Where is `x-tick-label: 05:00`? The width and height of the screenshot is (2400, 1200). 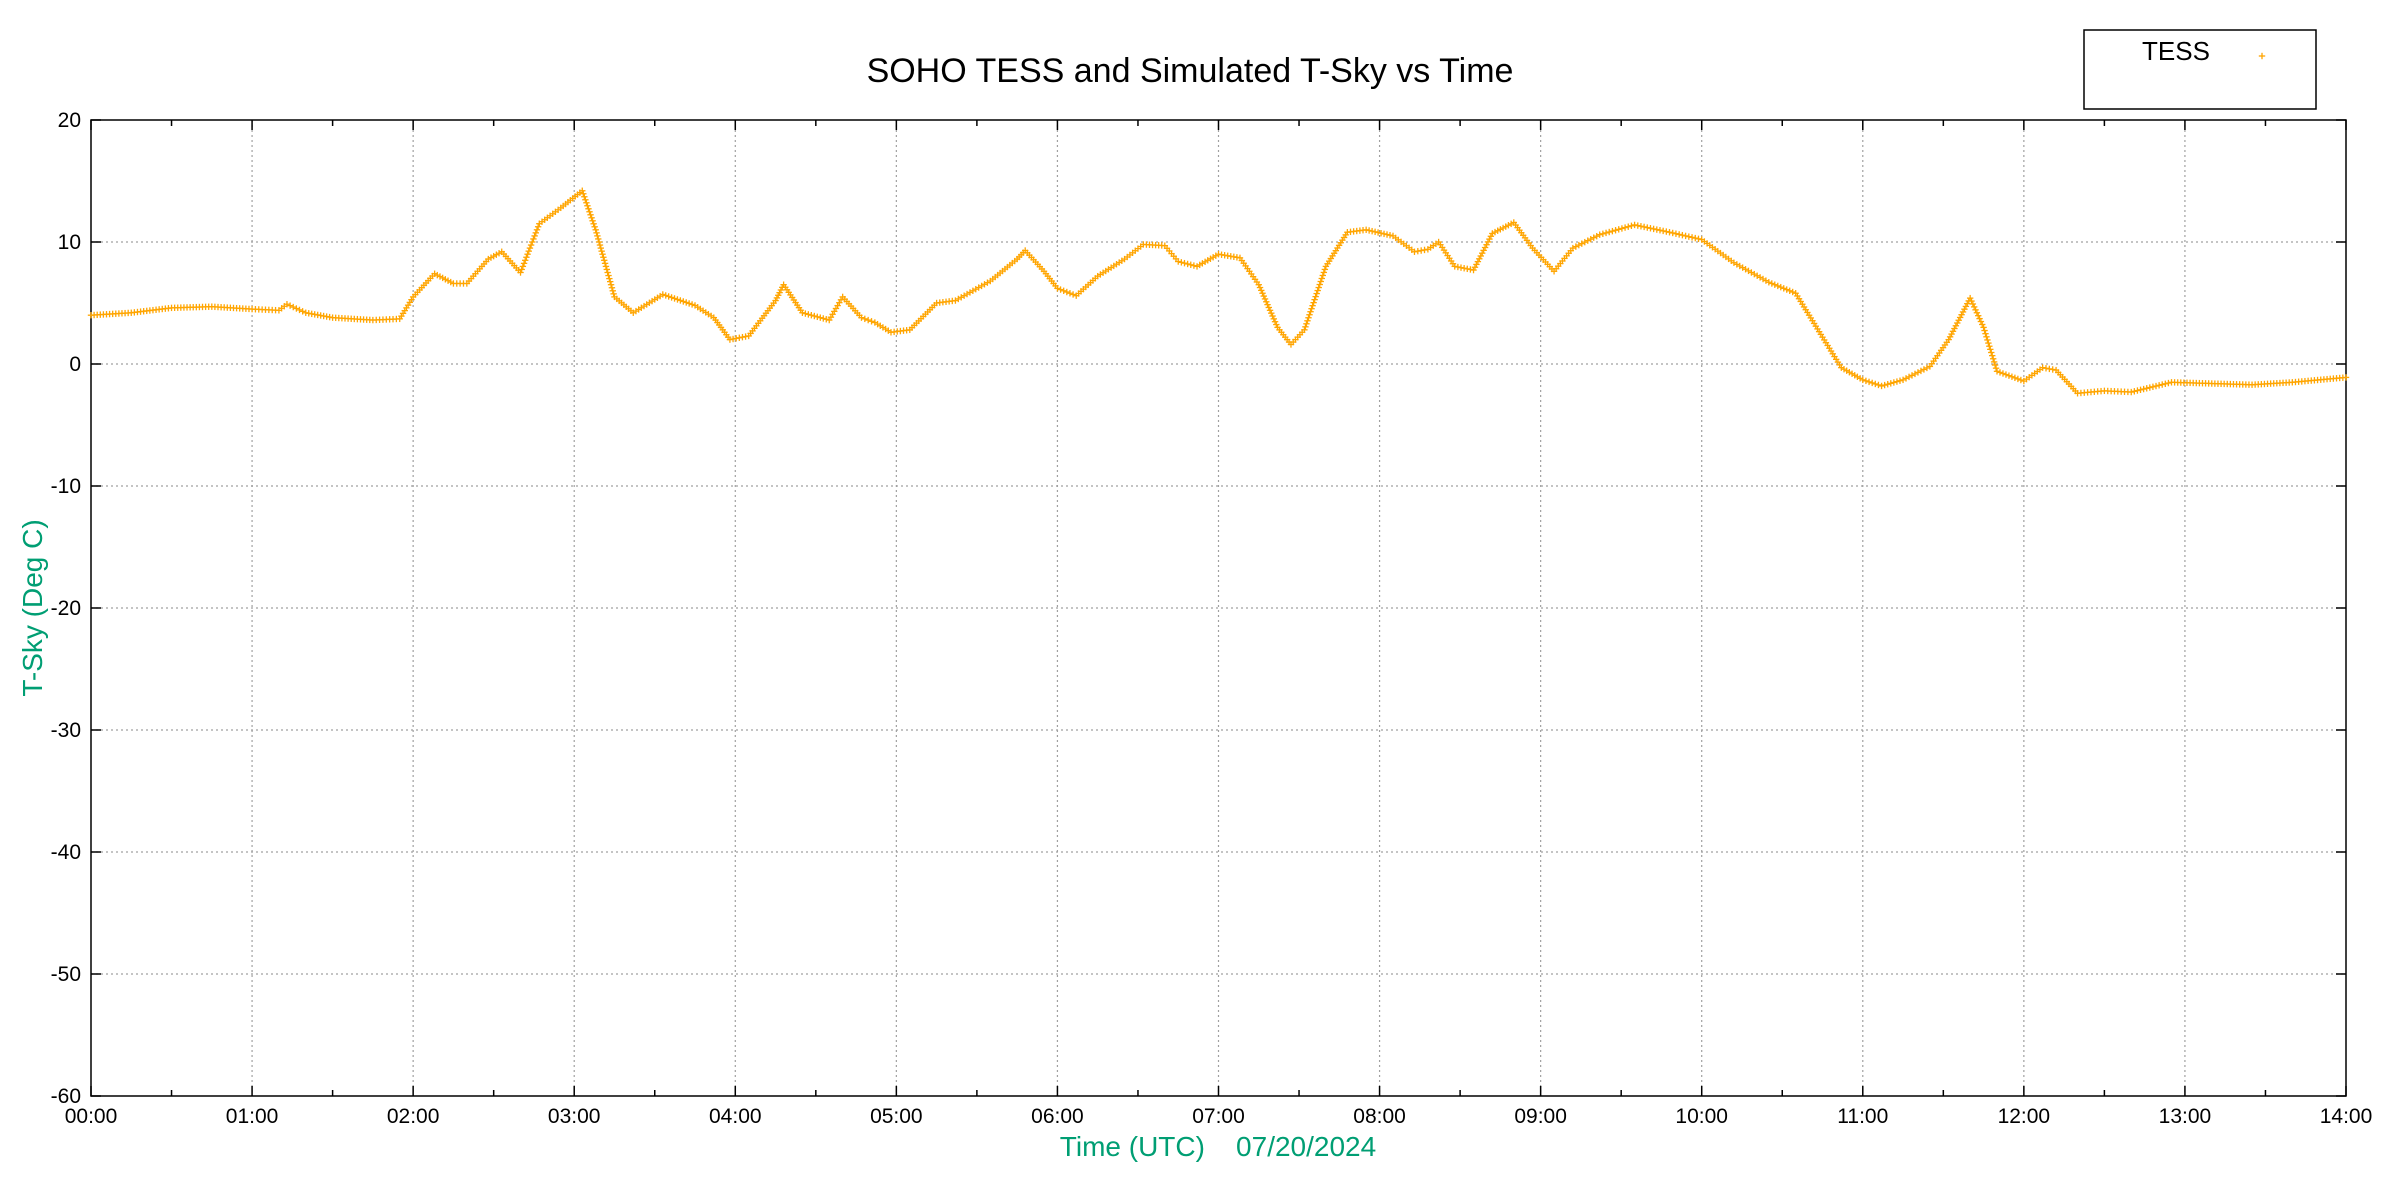
x-tick-label: 05:00 is located at coordinates (896, 1116).